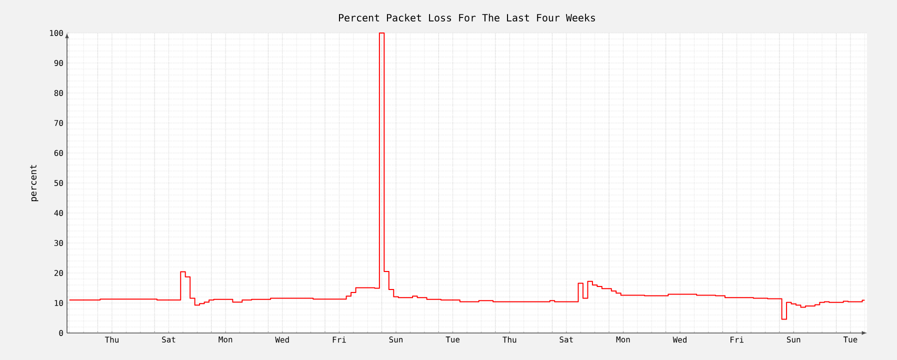 Image resolution: width=897 pixels, height=360 pixels. Describe the element at coordinates (467, 18) in the screenshot. I see `chart-title: Percent Packet Loss For The Last Four Weeks` at that location.